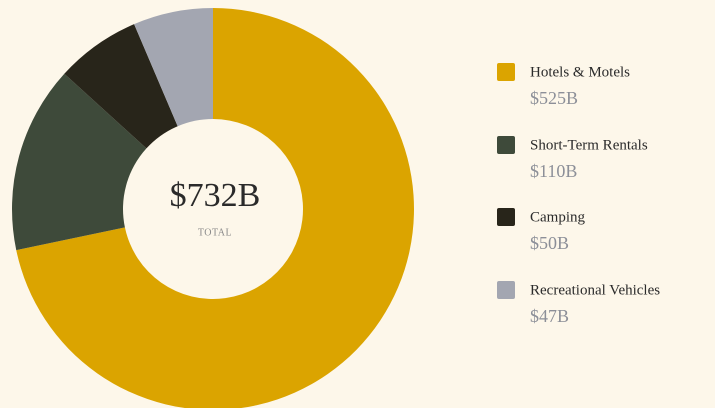 This screenshot has height=408, width=715. Describe the element at coordinates (554, 98) in the screenshot. I see `legend-value: $525B` at that location.